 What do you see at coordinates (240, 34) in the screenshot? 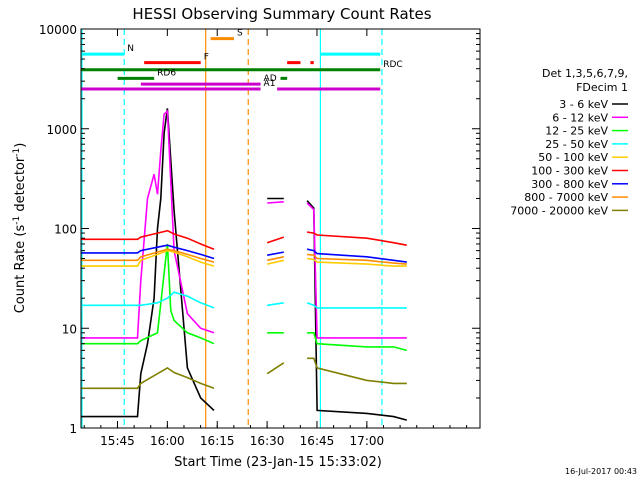
I see `flag-label-s: S` at bounding box center [240, 34].